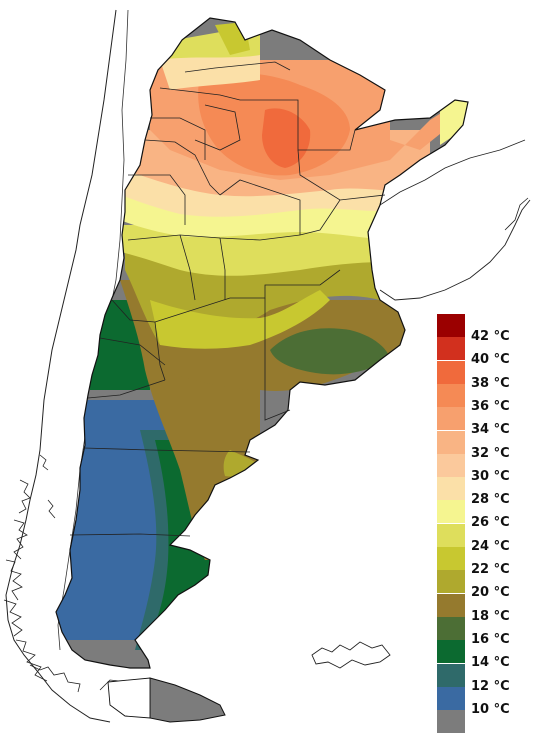  What do you see at coordinates (452, 172) in the screenshot?
I see `uruguay-border` at bounding box center [452, 172].